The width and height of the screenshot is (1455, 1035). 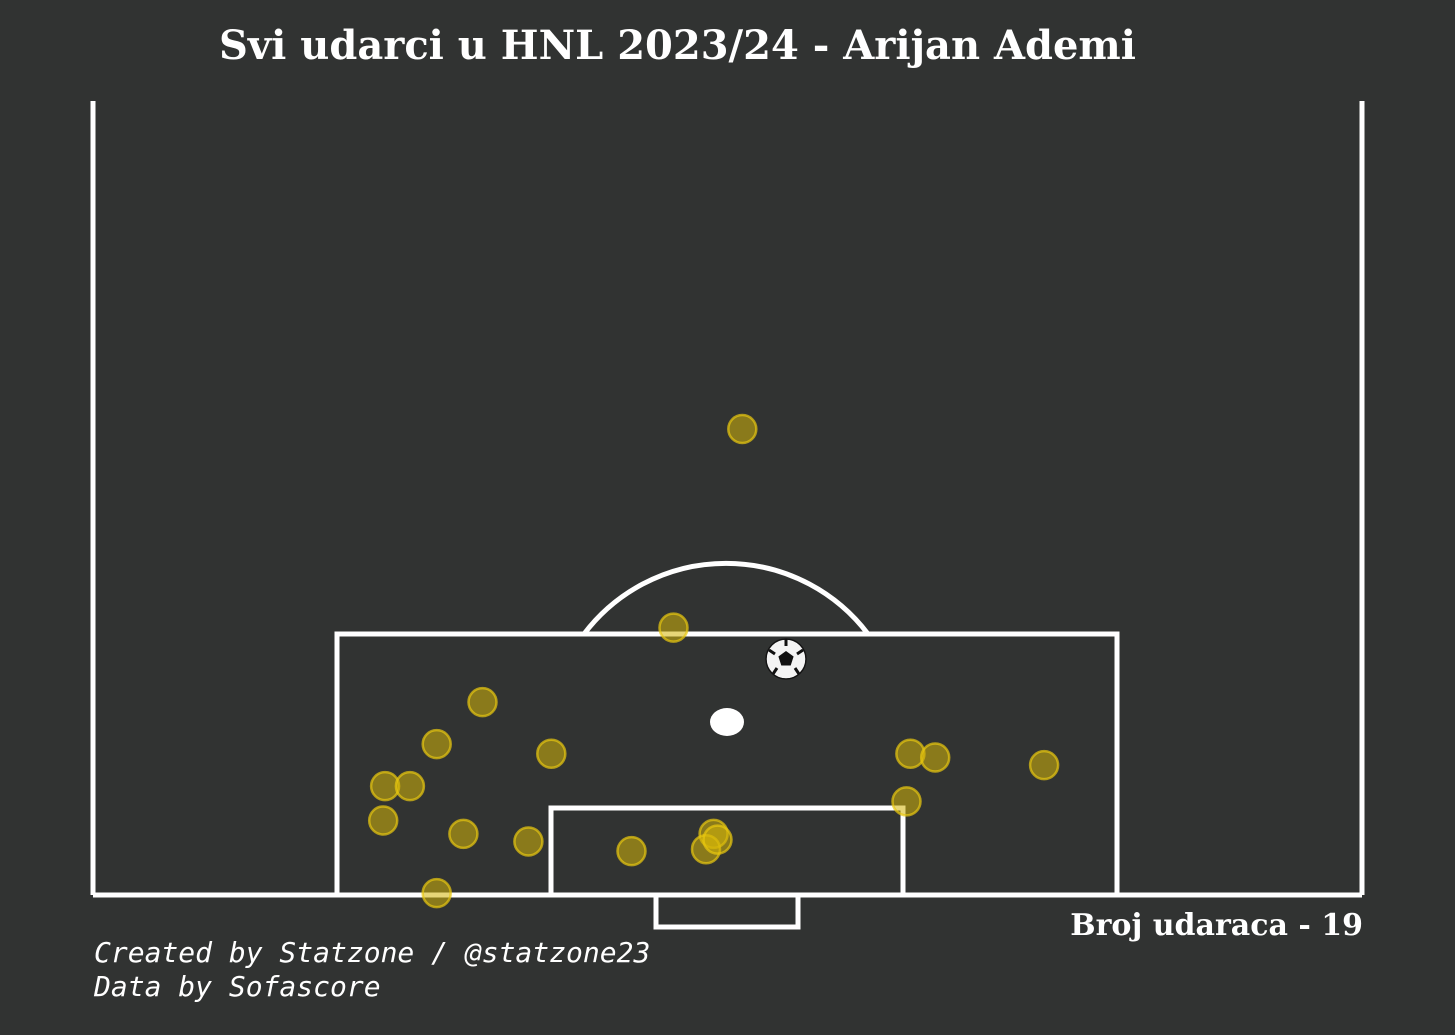 What do you see at coordinates (677, 45) in the screenshot?
I see `chart-title: Svi udarci u HNL 2023/24 - Arijan Ademi` at bounding box center [677, 45].